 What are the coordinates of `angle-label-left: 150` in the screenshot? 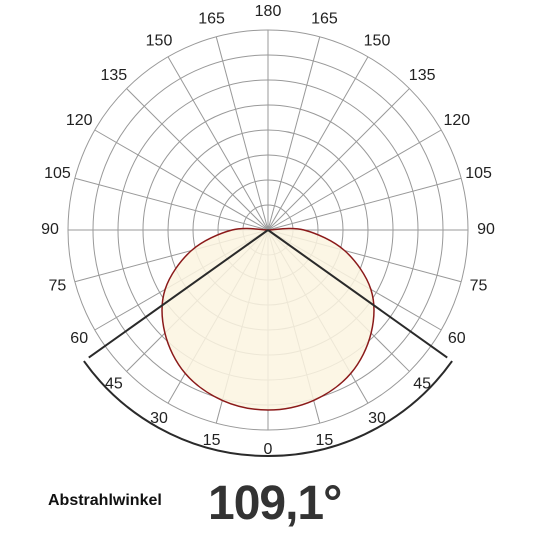 It's located at (159, 40).